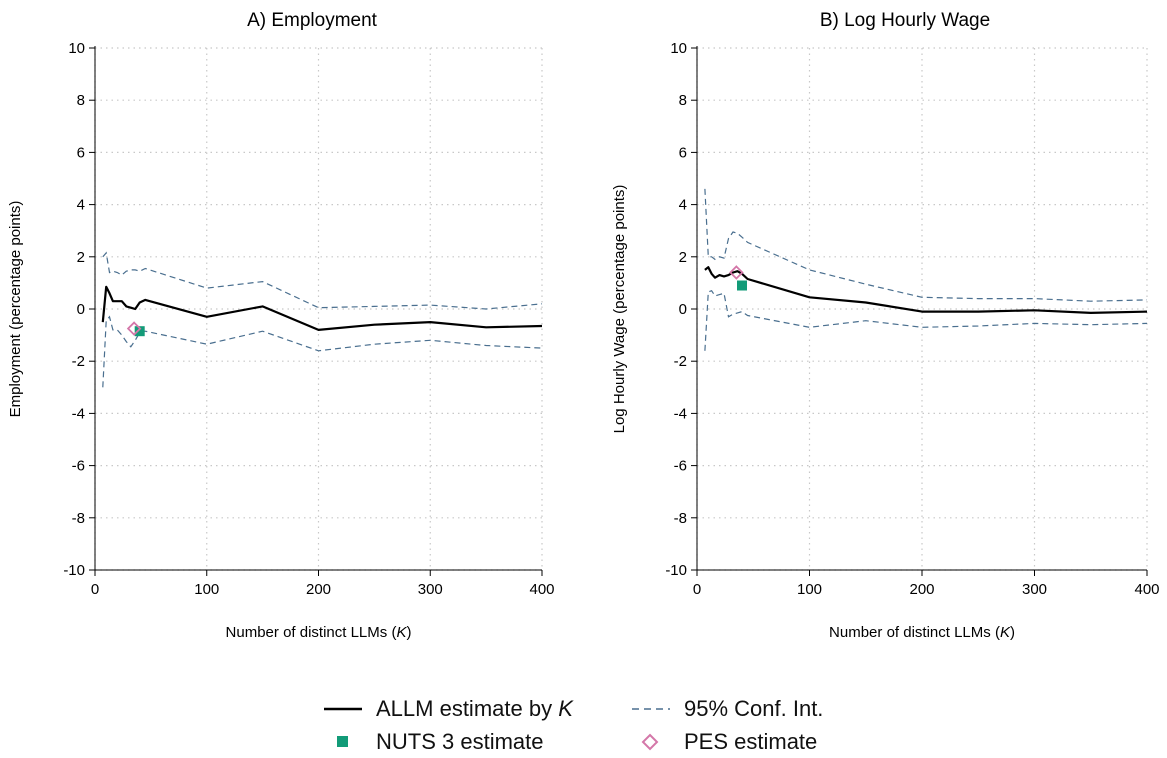 Image resolution: width=1167 pixels, height=758 pixels. Describe the element at coordinates (683, 100) in the screenshot. I see `panel-wage-y-tick-label: 8` at that location.